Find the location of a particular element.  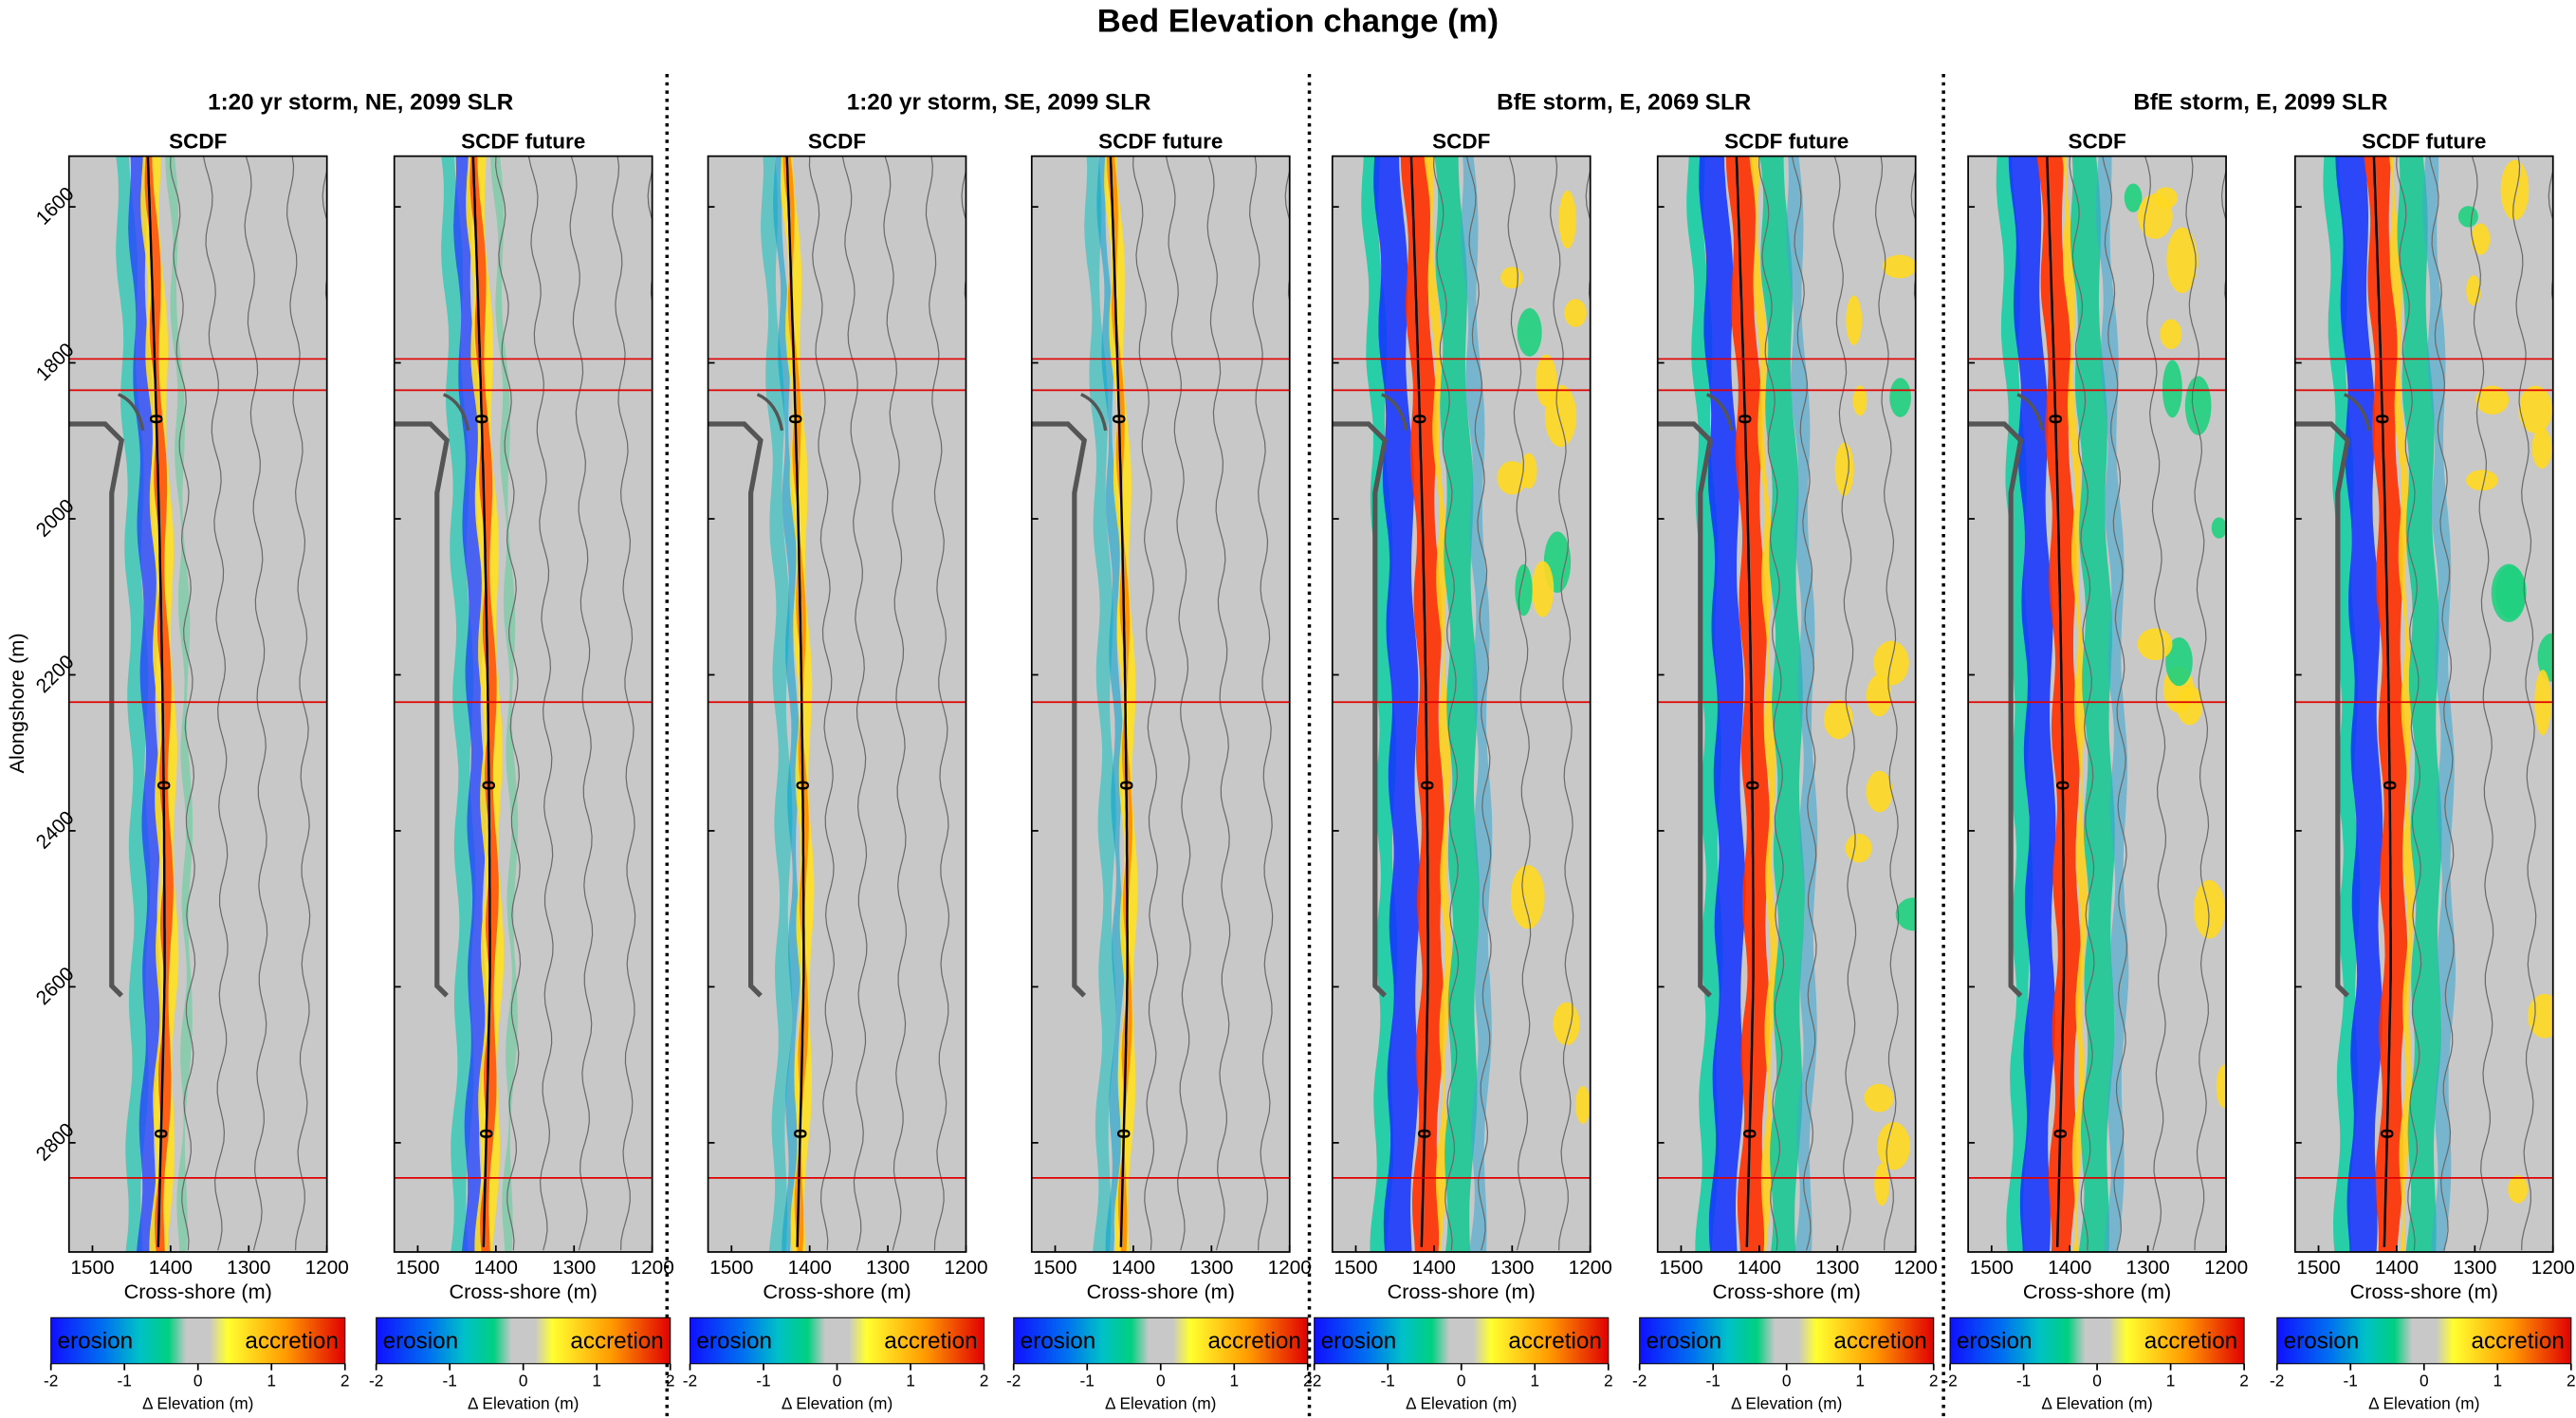

panel-title: 1:20 yr storm, SE, 2099 SLR is located at coordinates (999, 103).